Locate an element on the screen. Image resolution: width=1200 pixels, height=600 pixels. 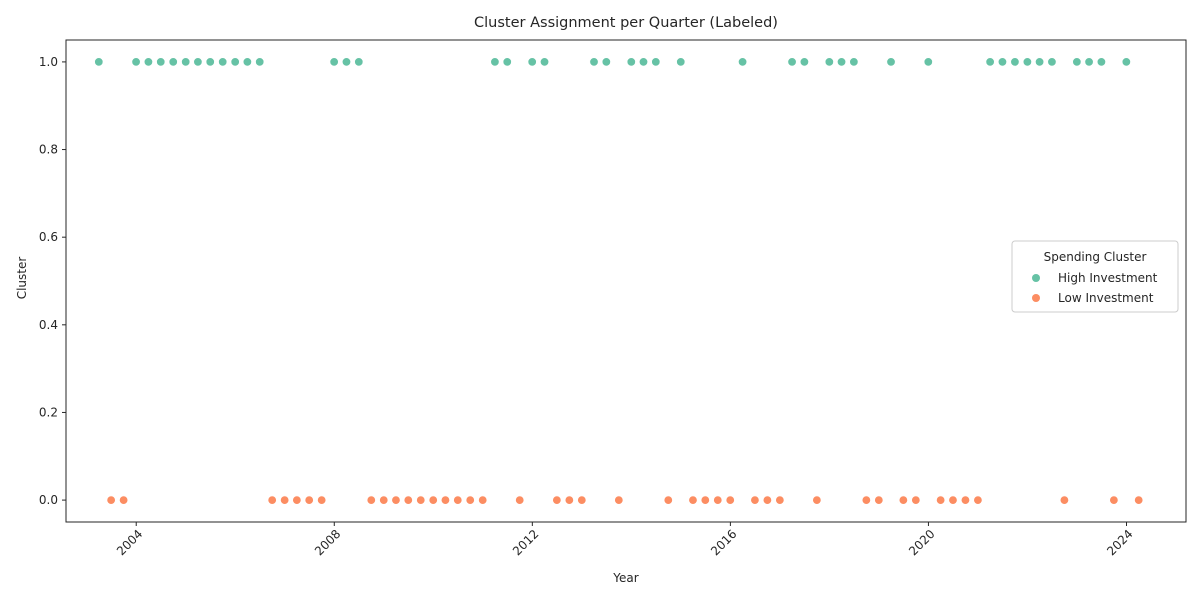
x-axis-label: Year is located at coordinates (625, 578).